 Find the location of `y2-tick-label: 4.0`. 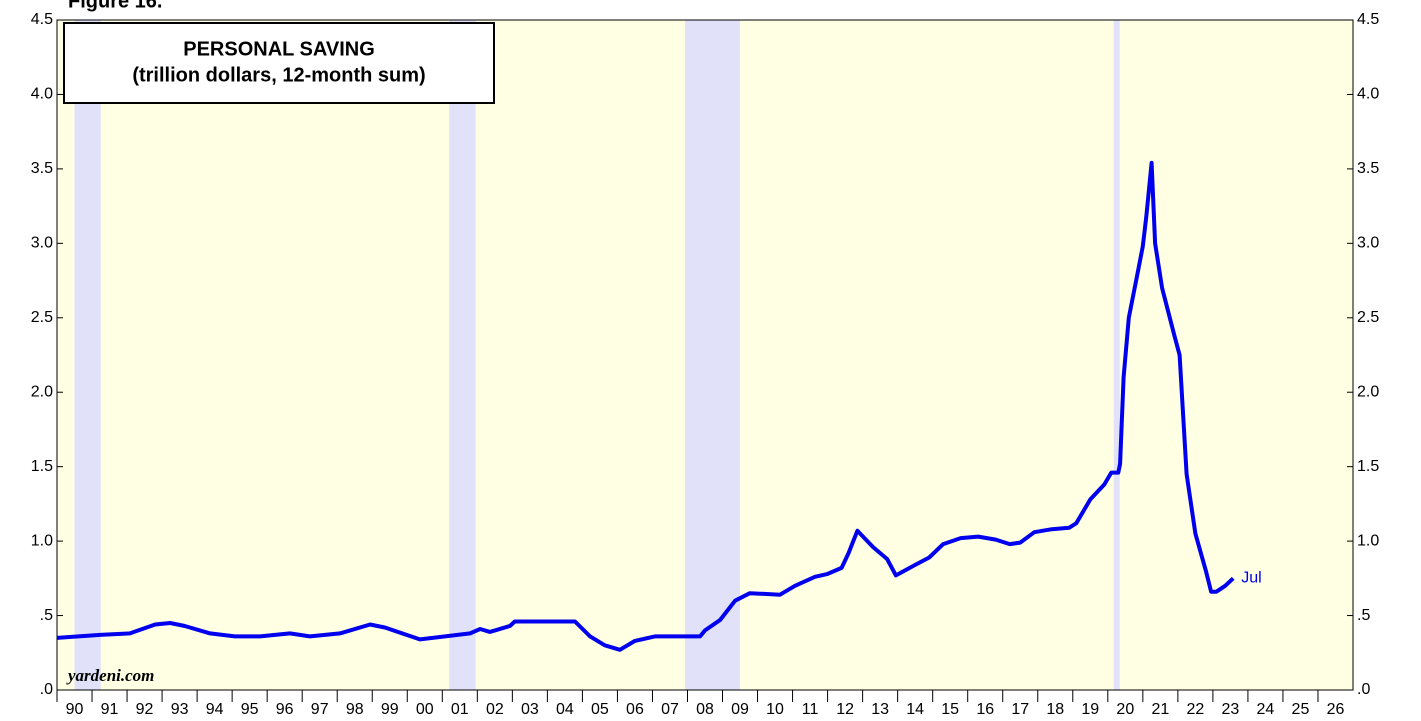

y2-tick-label: 4.0 is located at coordinates (1368, 94).